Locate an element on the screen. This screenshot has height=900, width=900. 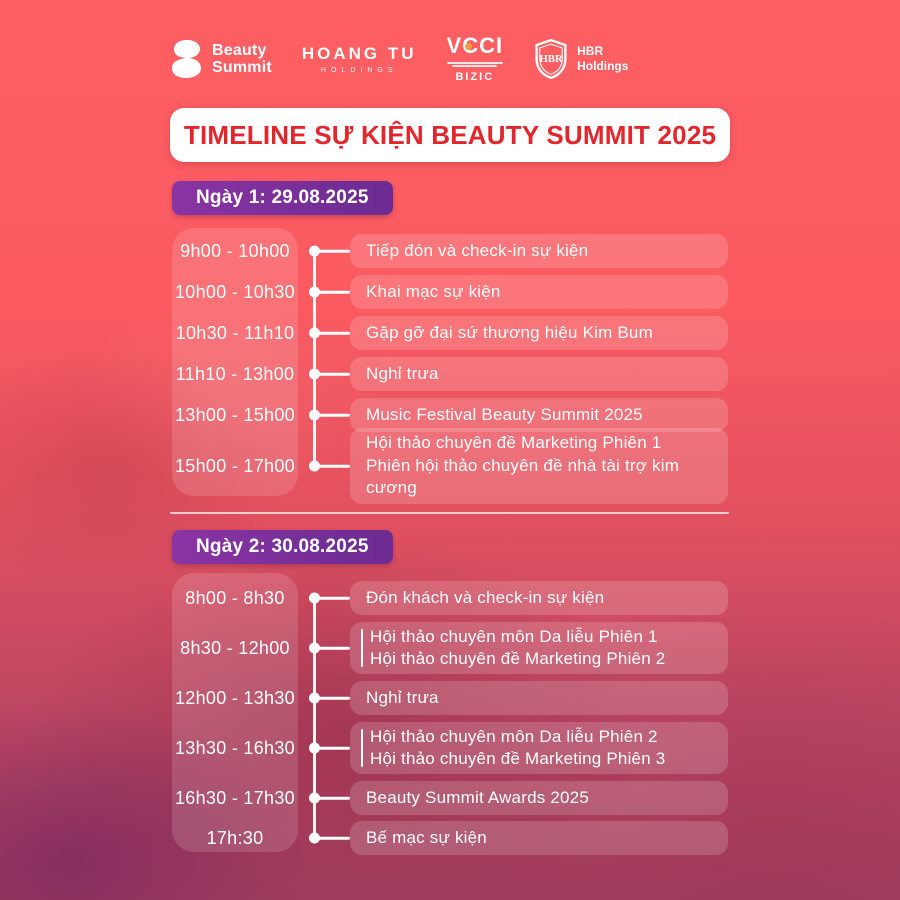
time-label: 10h00 - 10h30 is located at coordinates (234, 291).